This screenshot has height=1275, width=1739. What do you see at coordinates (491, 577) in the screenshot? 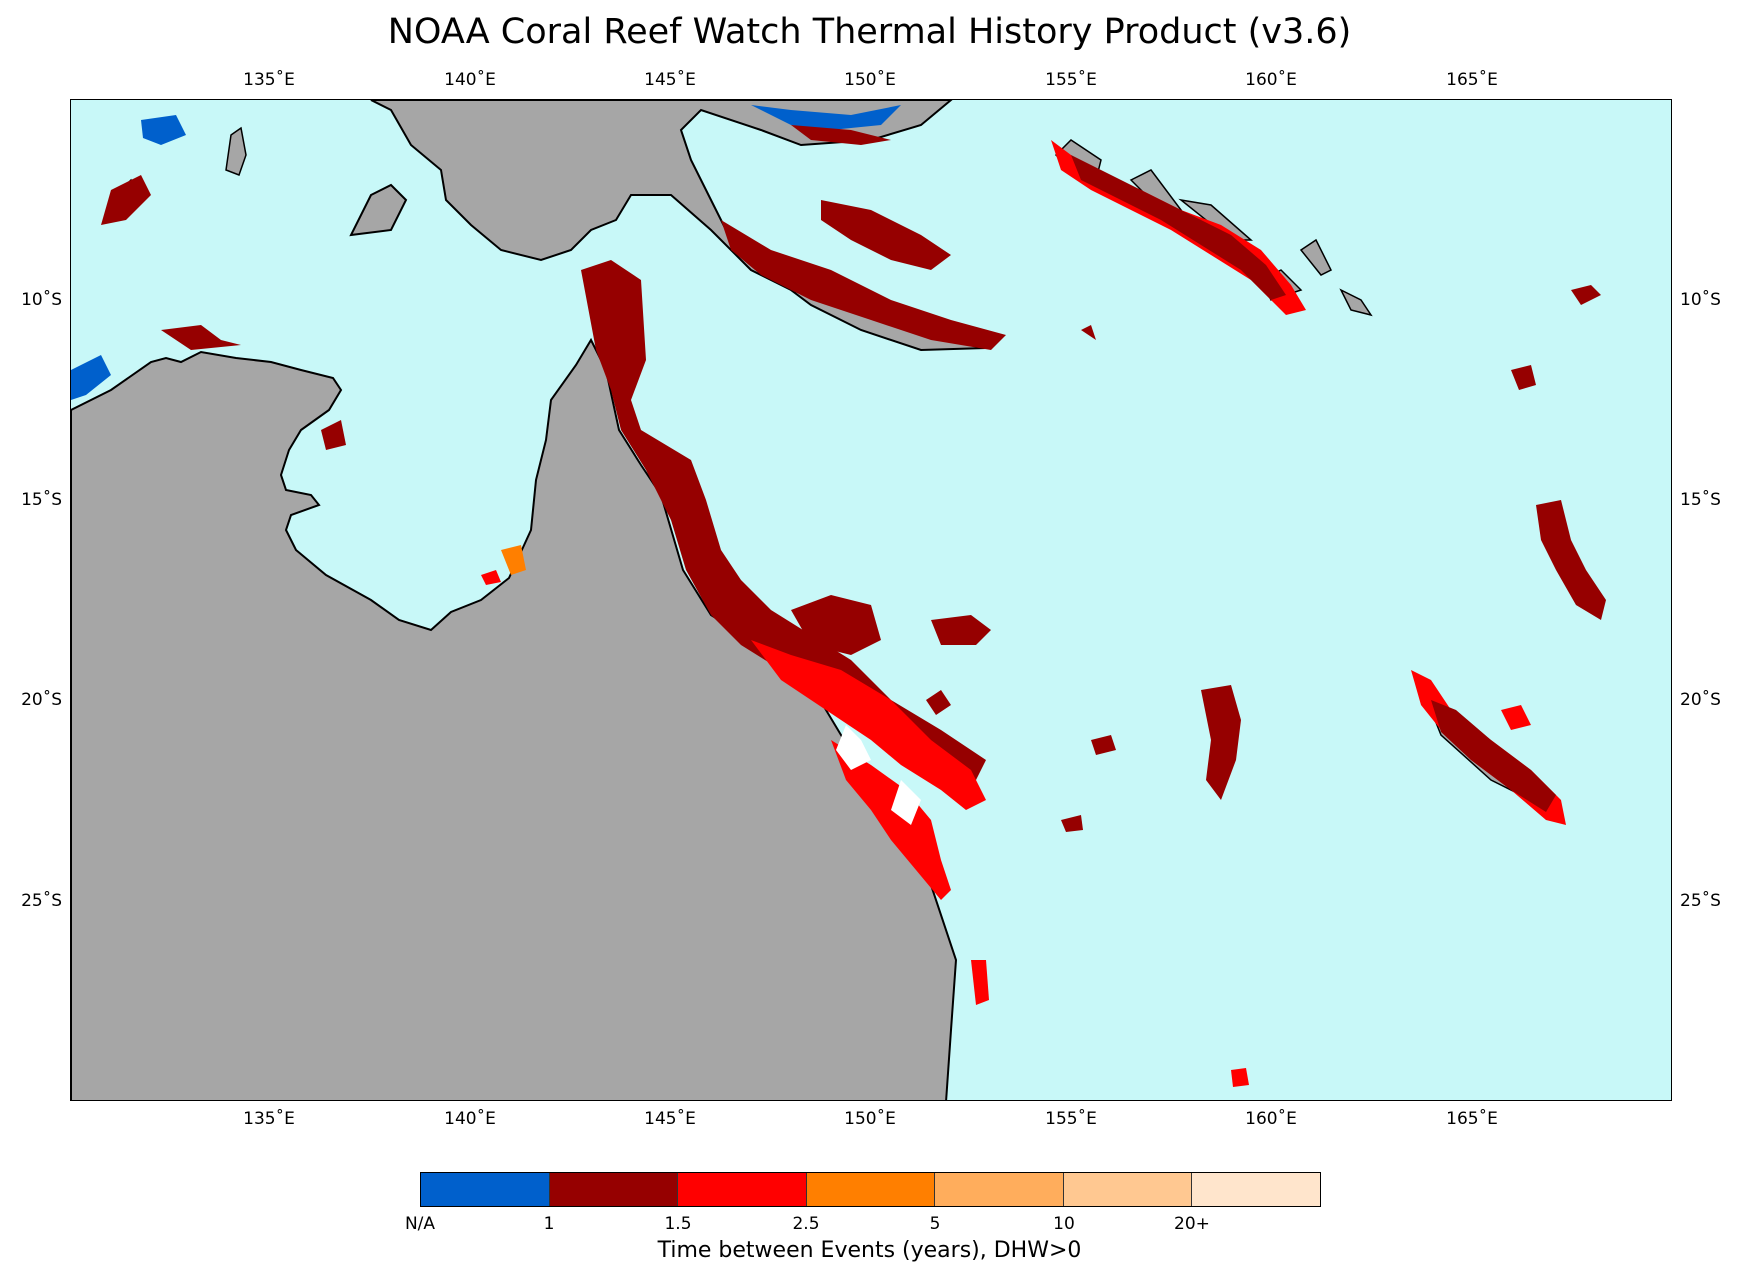
I see `reef-gulf-red` at bounding box center [491, 577].